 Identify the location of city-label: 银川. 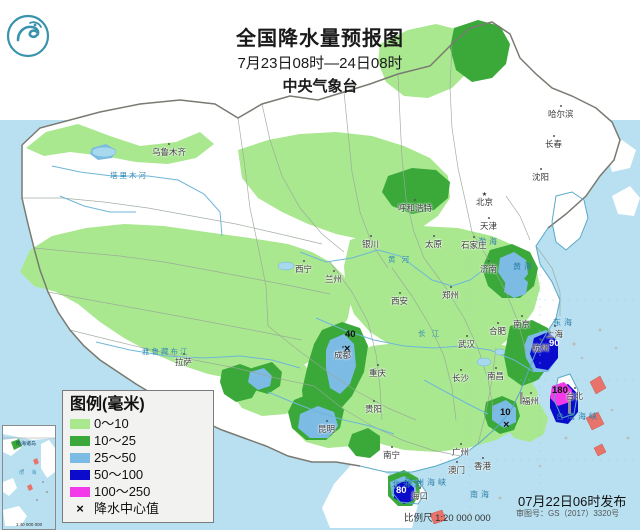
(371, 244).